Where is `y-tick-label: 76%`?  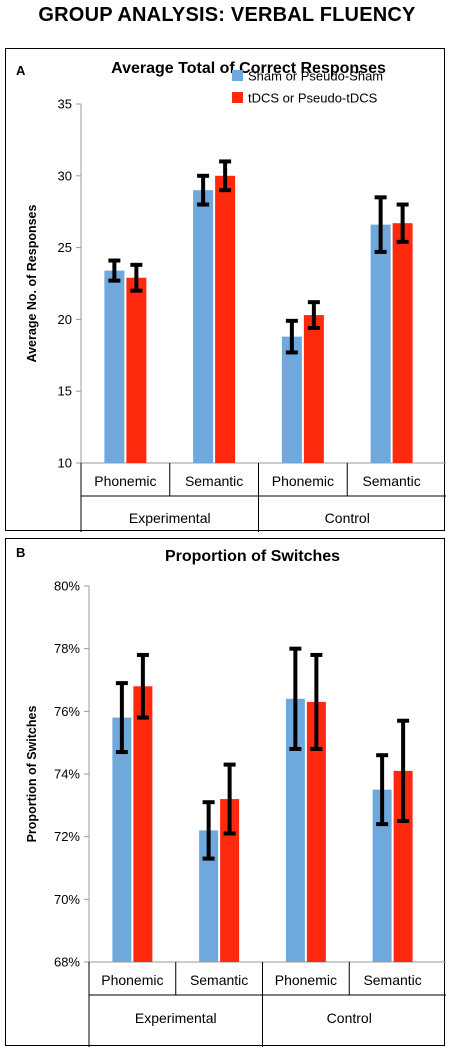 y-tick-label: 76% is located at coordinates (67, 711).